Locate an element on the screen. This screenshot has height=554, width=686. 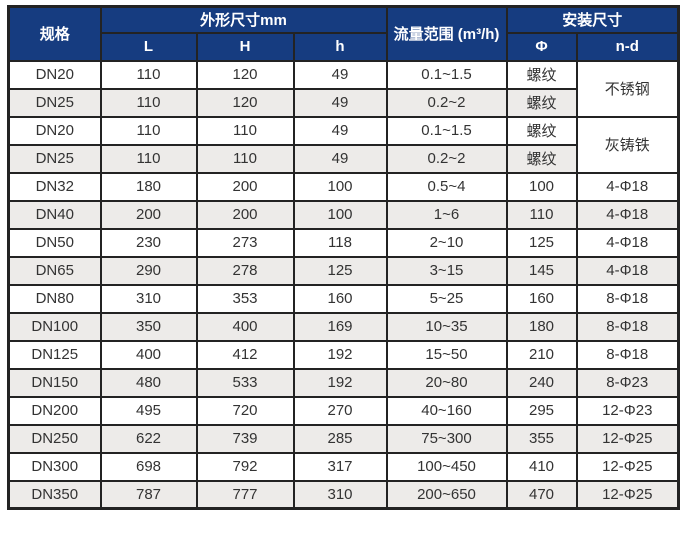
header-col-L: L is located at coordinates (148, 46).